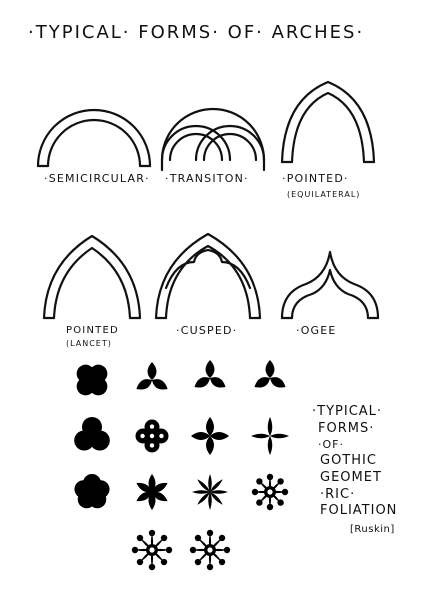 The width and height of the screenshot is (426, 600). I want to click on label-pointed-lancet-sub: (LANCET), so click(89, 343).